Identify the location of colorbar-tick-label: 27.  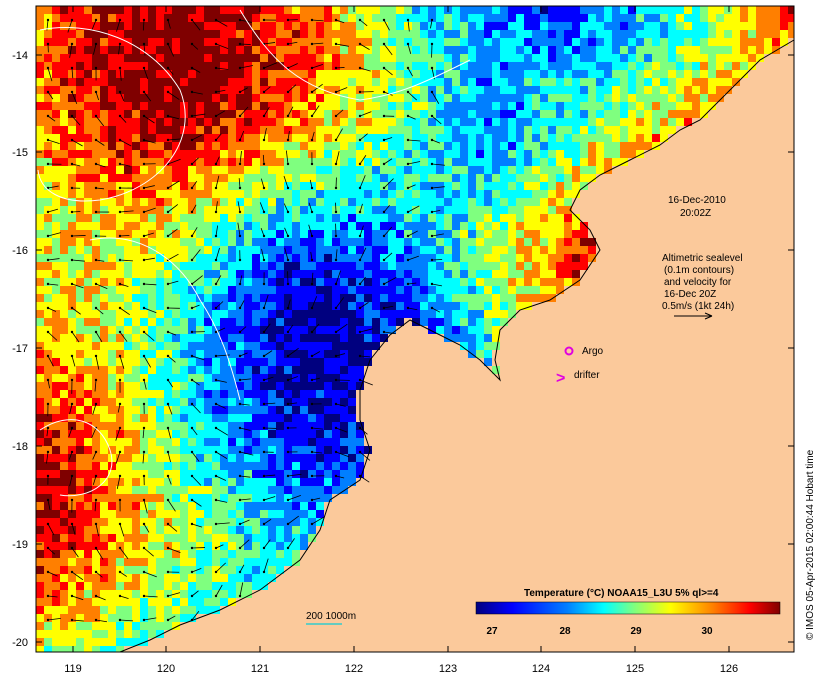
(492, 631).